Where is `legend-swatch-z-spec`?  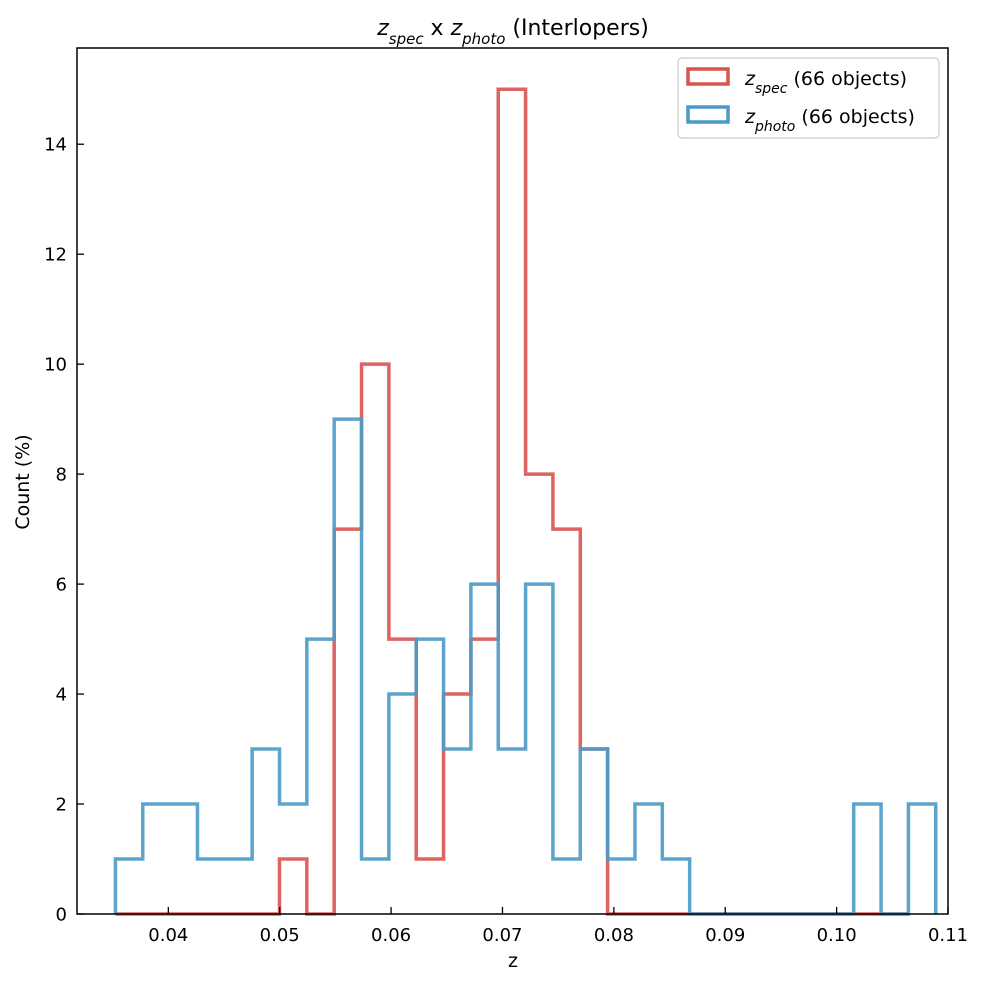 legend-swatch-z-spec is located at coordinates (708, 76).